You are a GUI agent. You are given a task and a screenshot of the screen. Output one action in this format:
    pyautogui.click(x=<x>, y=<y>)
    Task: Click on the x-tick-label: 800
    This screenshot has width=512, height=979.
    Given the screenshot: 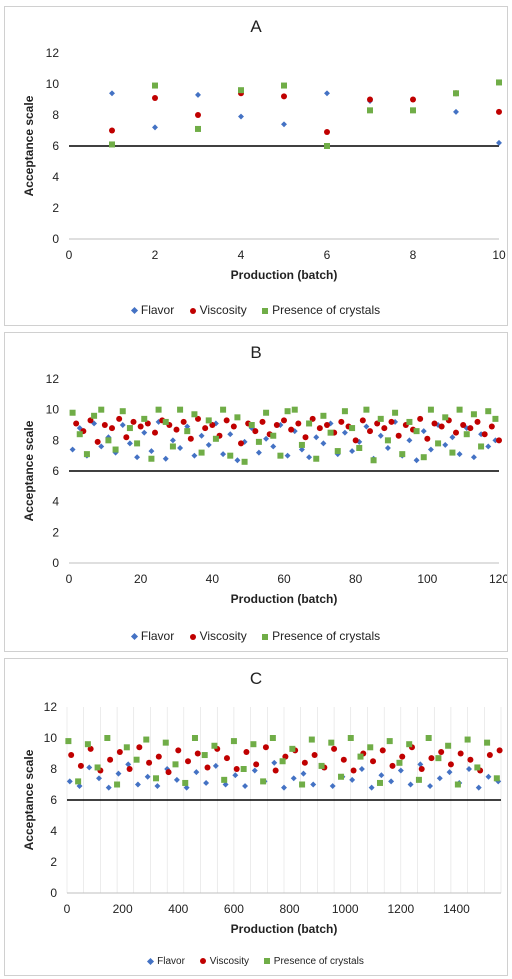 What is the action you would take?
    pyautogui.click(x=290, y=909)
    